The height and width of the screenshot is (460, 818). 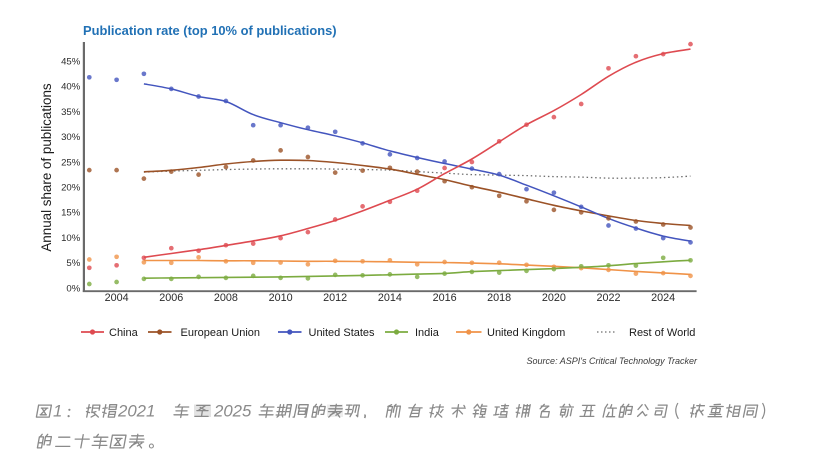 I want to click on svg-text: 2010, so click(x=281, y=298).